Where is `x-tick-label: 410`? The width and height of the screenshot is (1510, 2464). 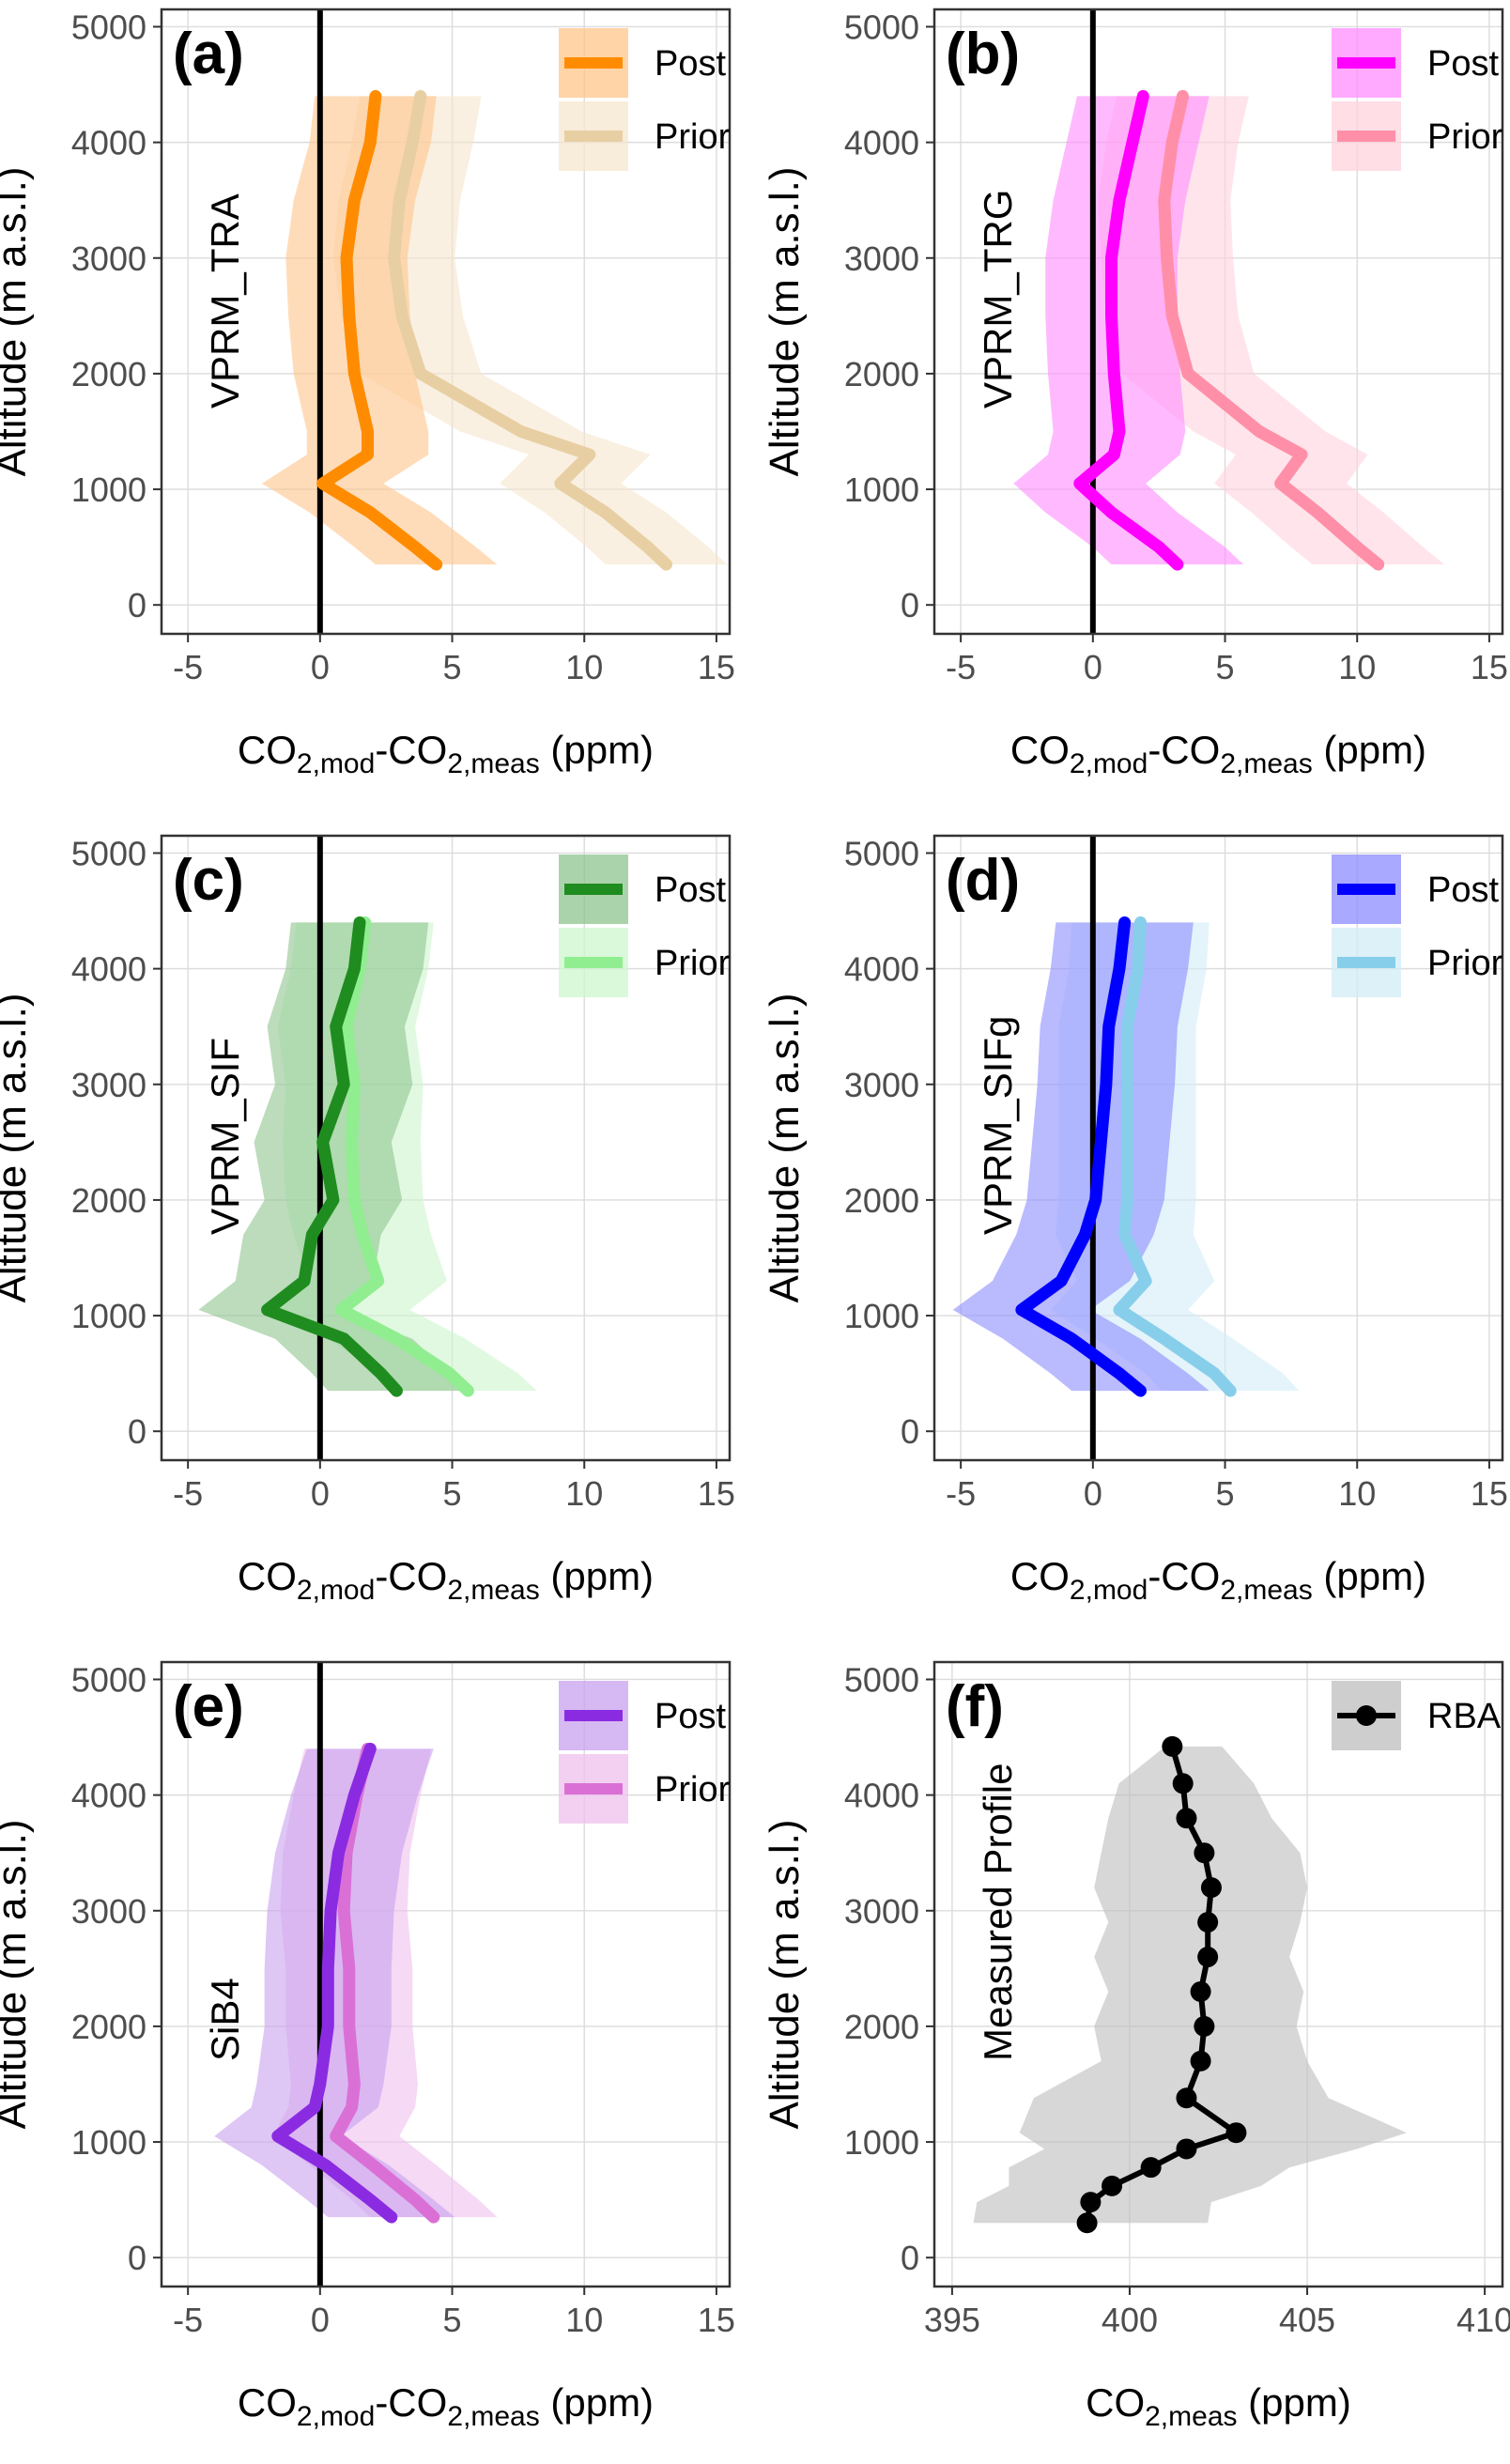 x-tick-label: 410 is located at coordinates (1483, 2320).